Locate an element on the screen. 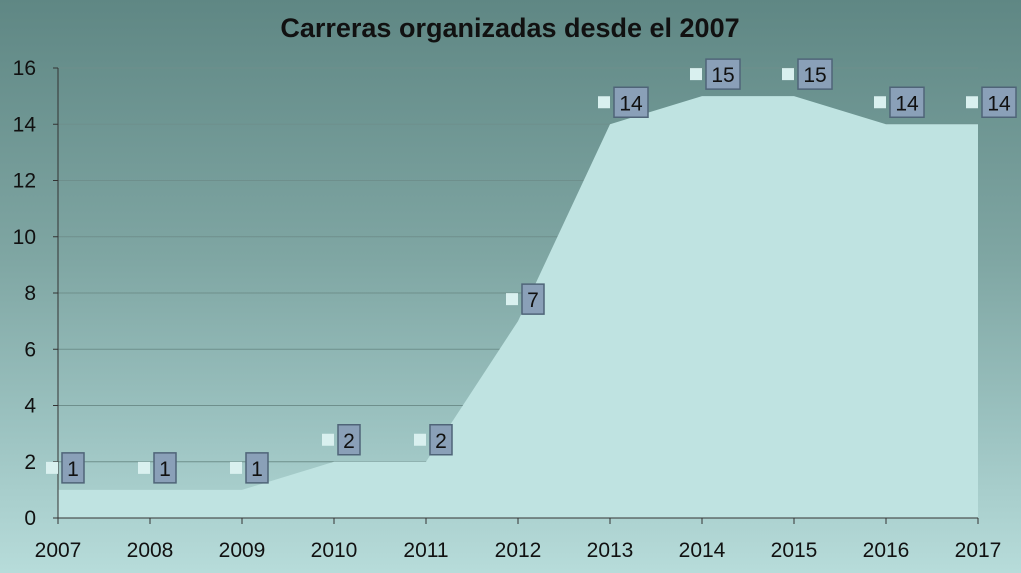  y-tick-label: 14 is located at coordinates (25, 124).